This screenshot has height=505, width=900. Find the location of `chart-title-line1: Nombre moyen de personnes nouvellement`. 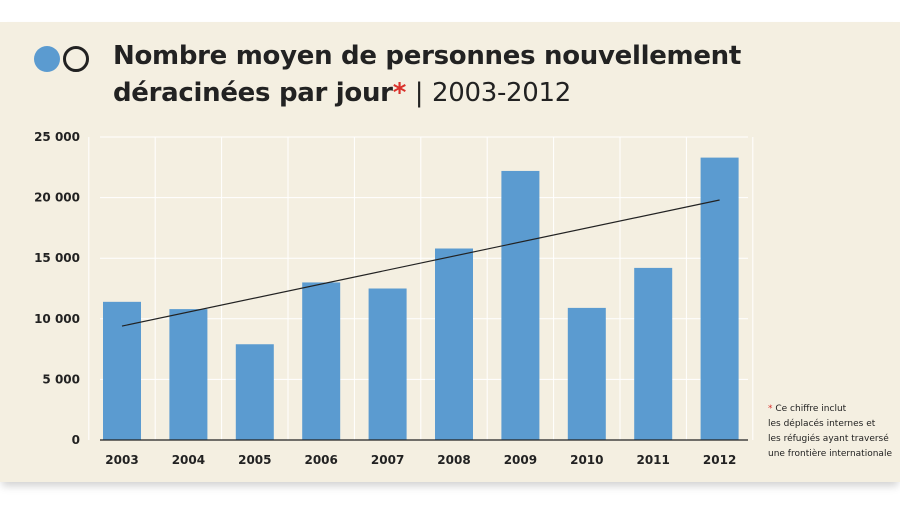

chart-title-line1: Nombre moyen de personnes nouvellement is located at coordinates (427, 56).